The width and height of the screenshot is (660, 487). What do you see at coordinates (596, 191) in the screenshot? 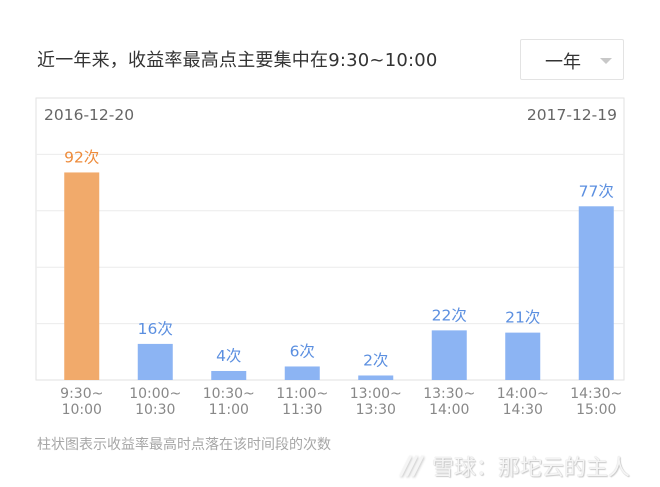
I see `data-label: 77次` at bounding box center [596, 191].